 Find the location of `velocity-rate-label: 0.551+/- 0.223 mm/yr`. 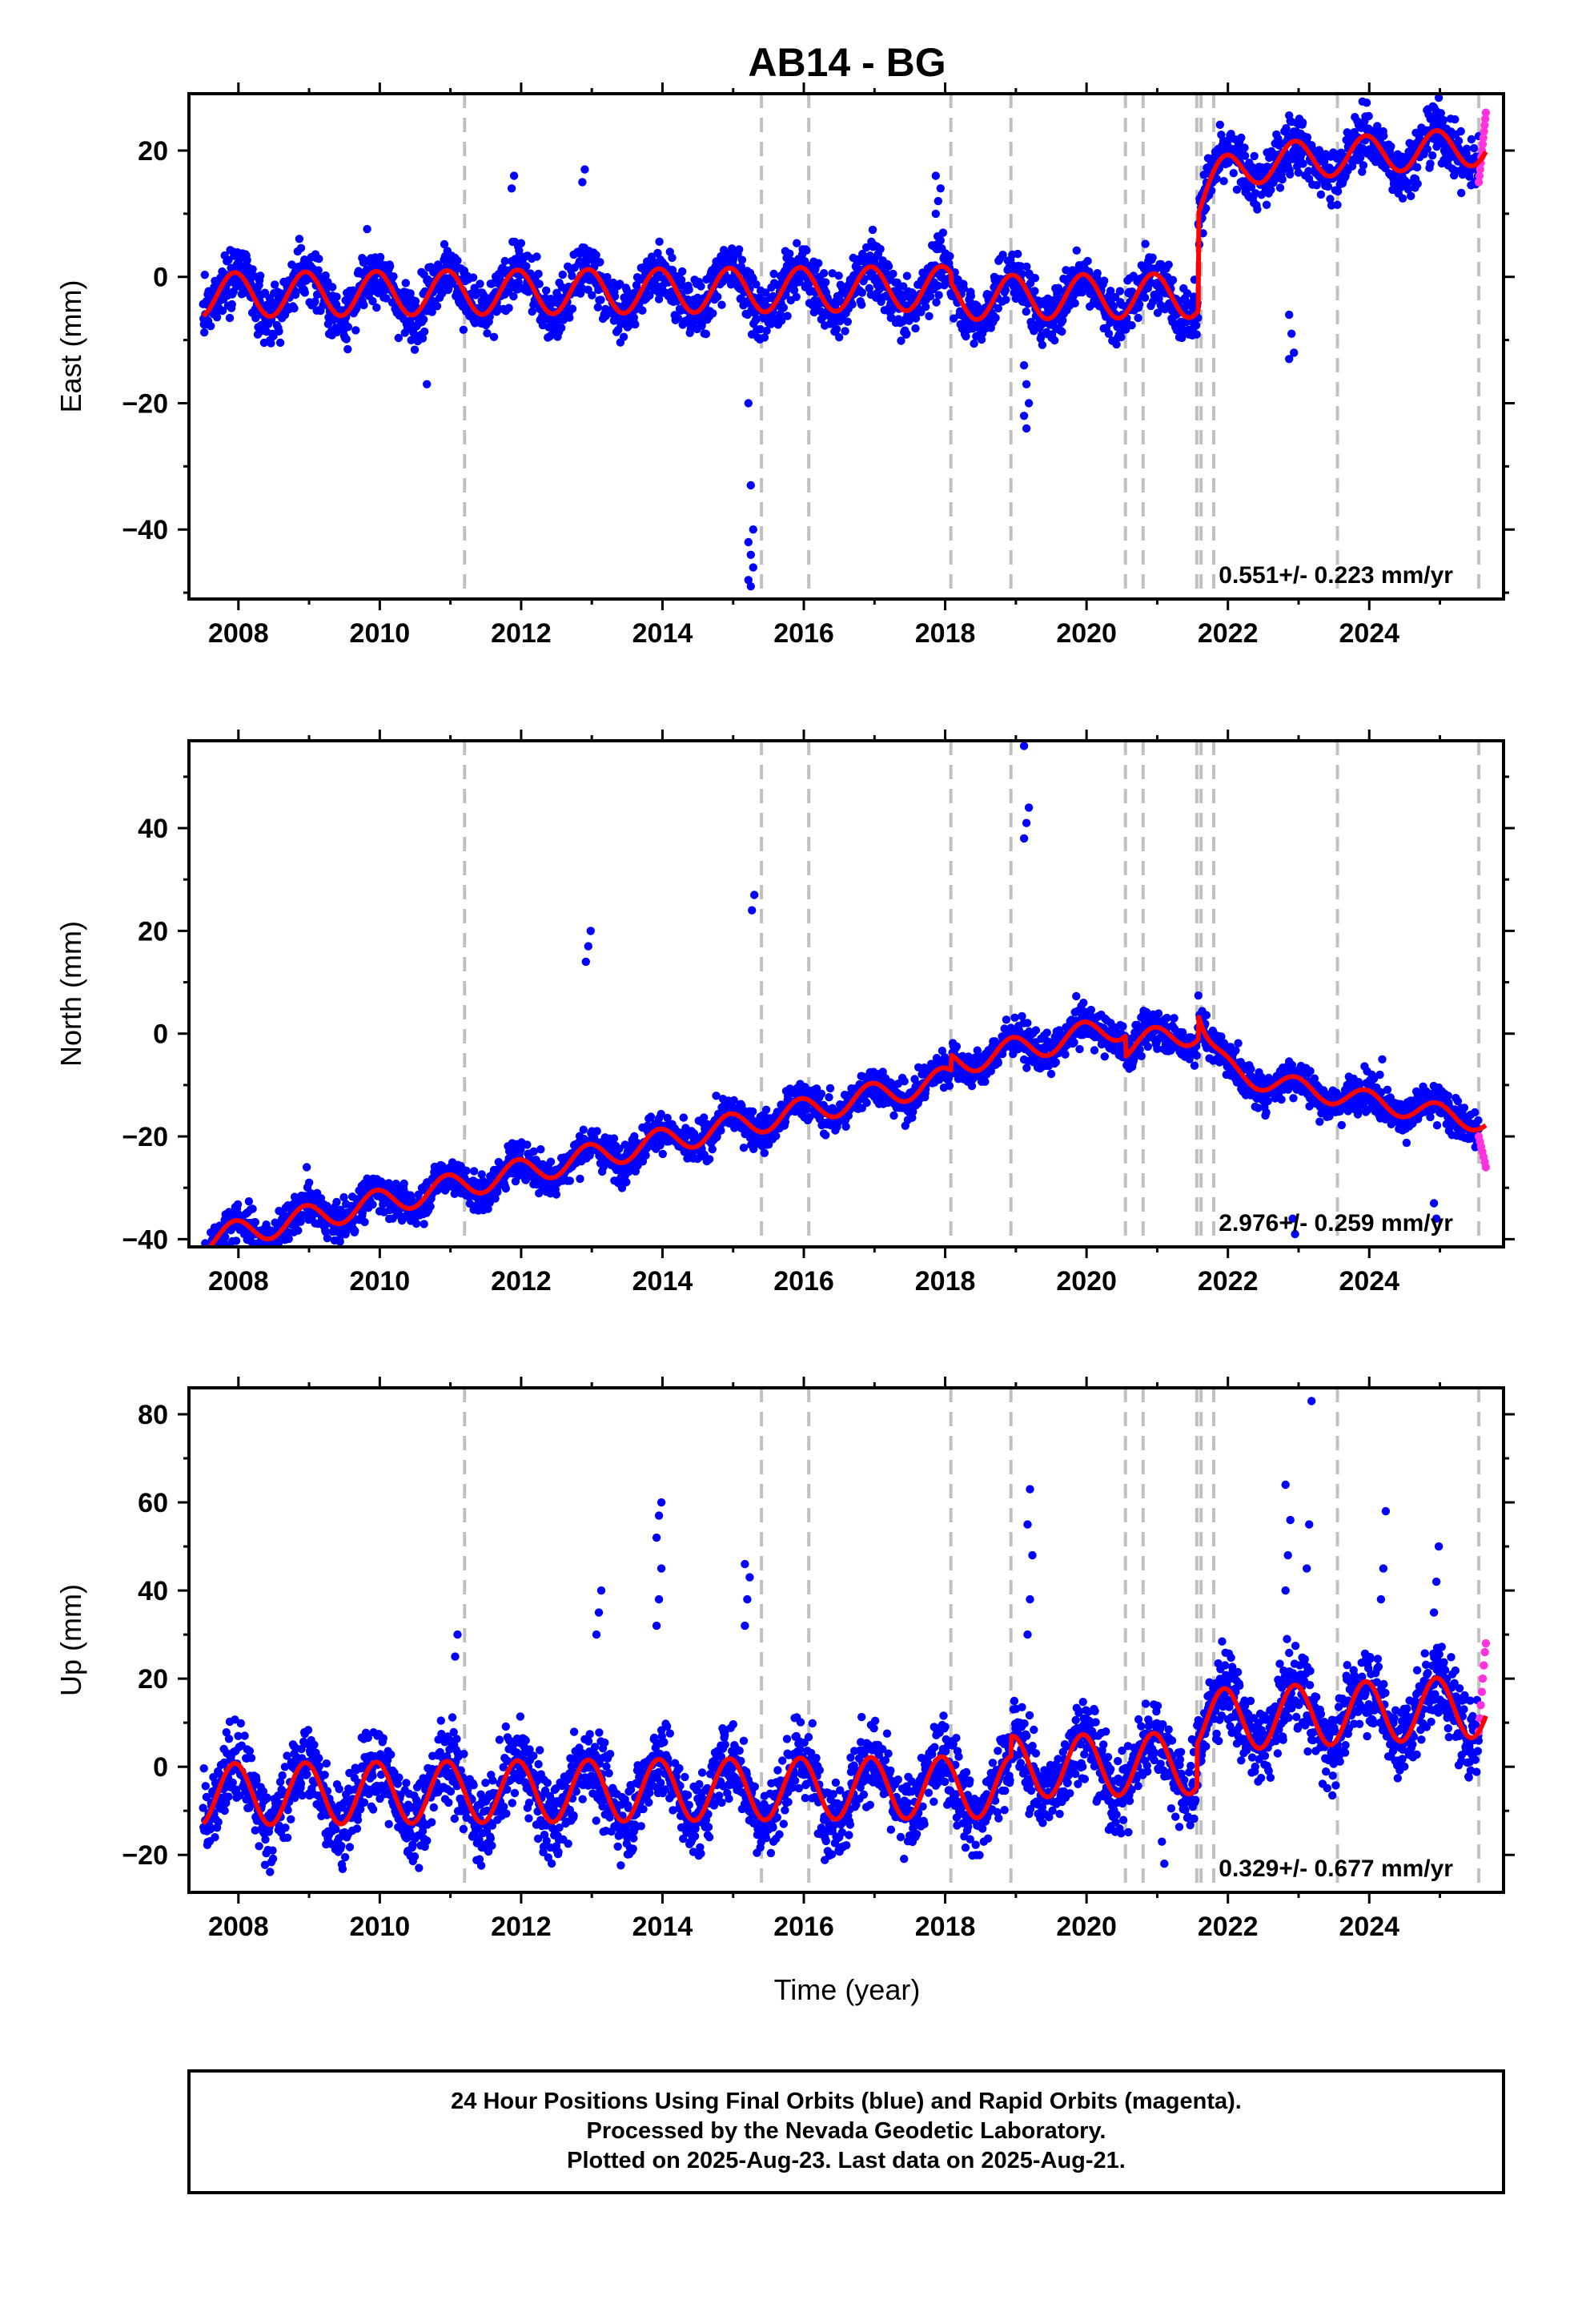

velocity-rate-label: 0.551+/- 0.223 mm/yr is located at coordinates (1336, 575).